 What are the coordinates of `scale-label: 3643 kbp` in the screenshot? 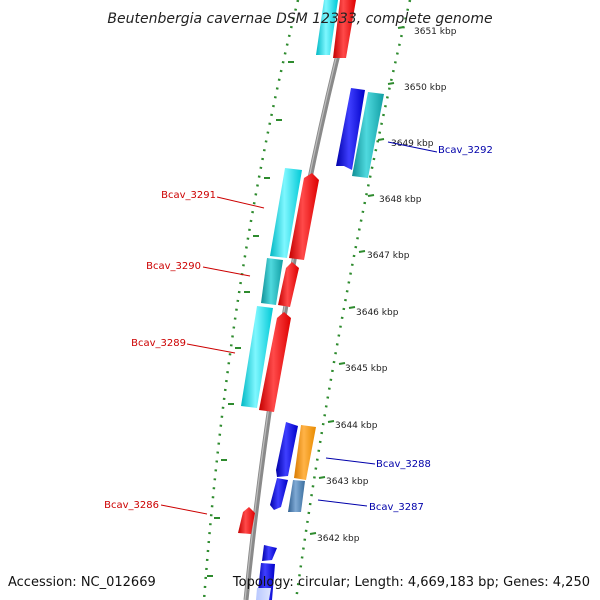 It's located at (347, 482).